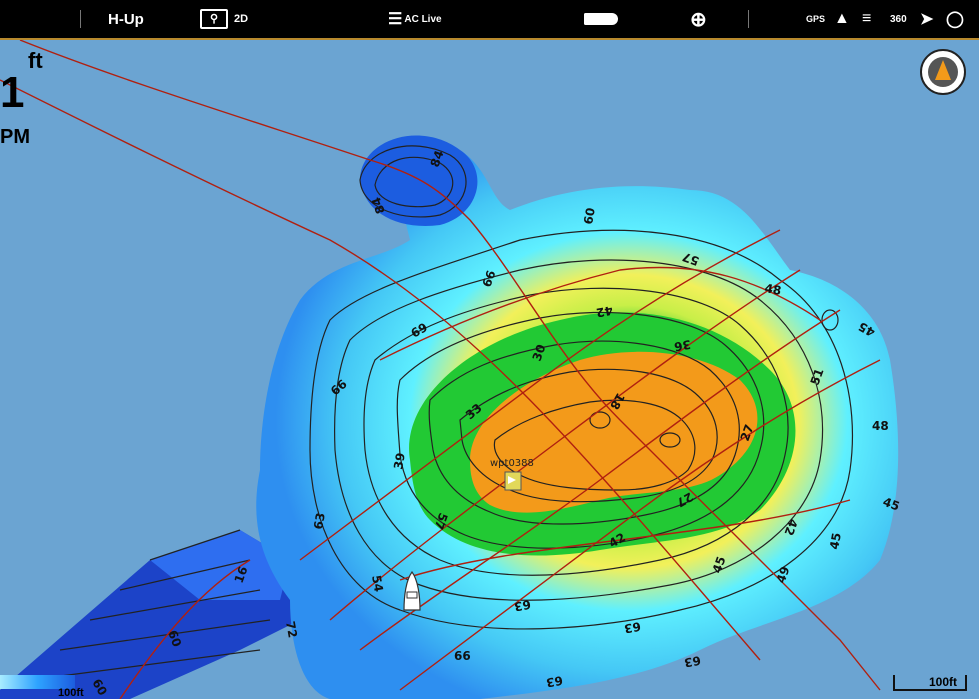 The width and height of the screenshot is (979, 699). I want to click on depth-label: 72, so click(291, 629).